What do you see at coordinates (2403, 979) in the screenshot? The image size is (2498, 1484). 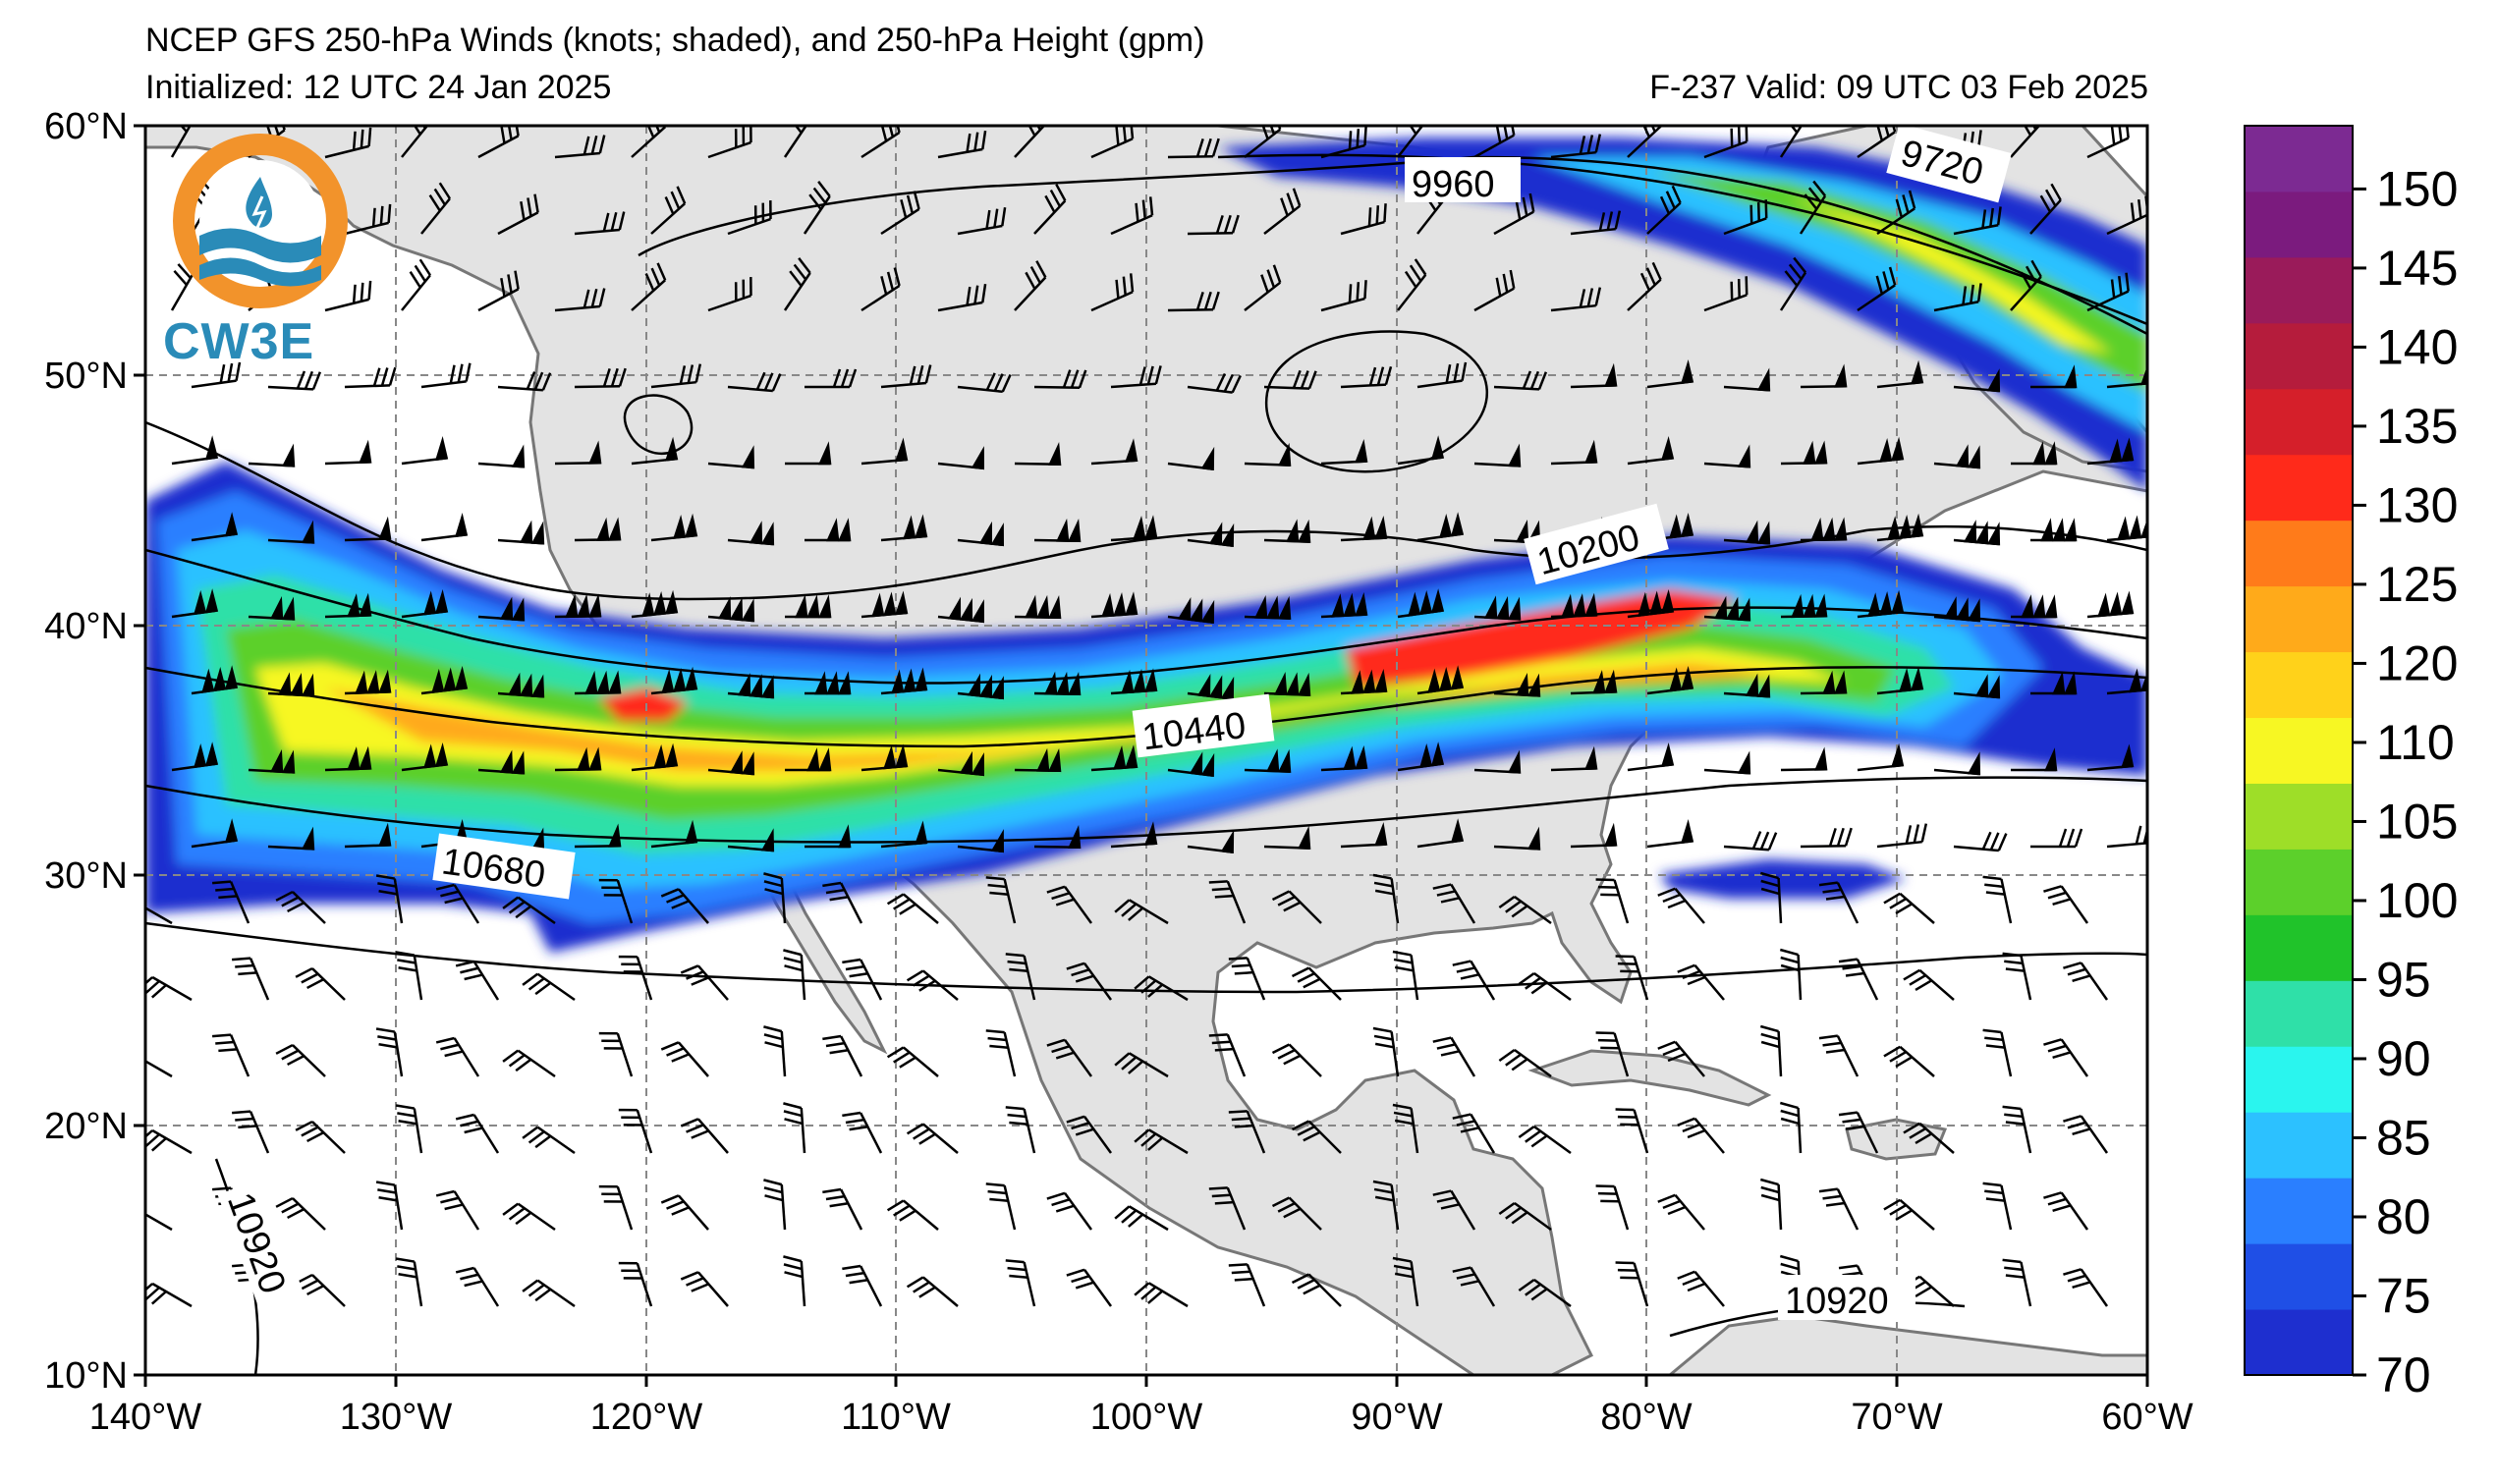 I see `colorbar-tick-label: 95` at bounding box center [2403, 979].